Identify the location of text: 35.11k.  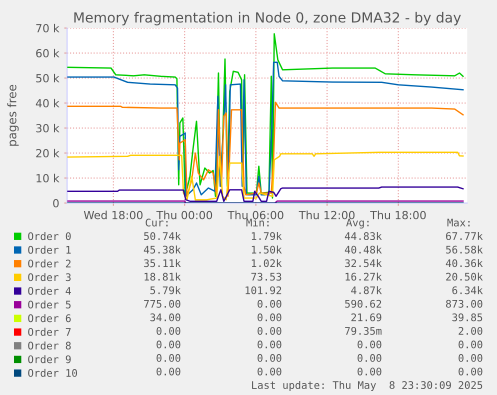
(162, 263).